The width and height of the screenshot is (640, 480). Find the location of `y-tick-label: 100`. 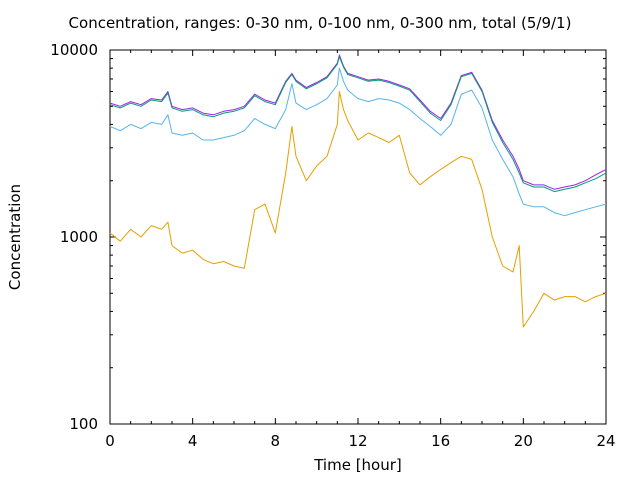

y-tick-label: 100 is located at coordinates (83, 424).